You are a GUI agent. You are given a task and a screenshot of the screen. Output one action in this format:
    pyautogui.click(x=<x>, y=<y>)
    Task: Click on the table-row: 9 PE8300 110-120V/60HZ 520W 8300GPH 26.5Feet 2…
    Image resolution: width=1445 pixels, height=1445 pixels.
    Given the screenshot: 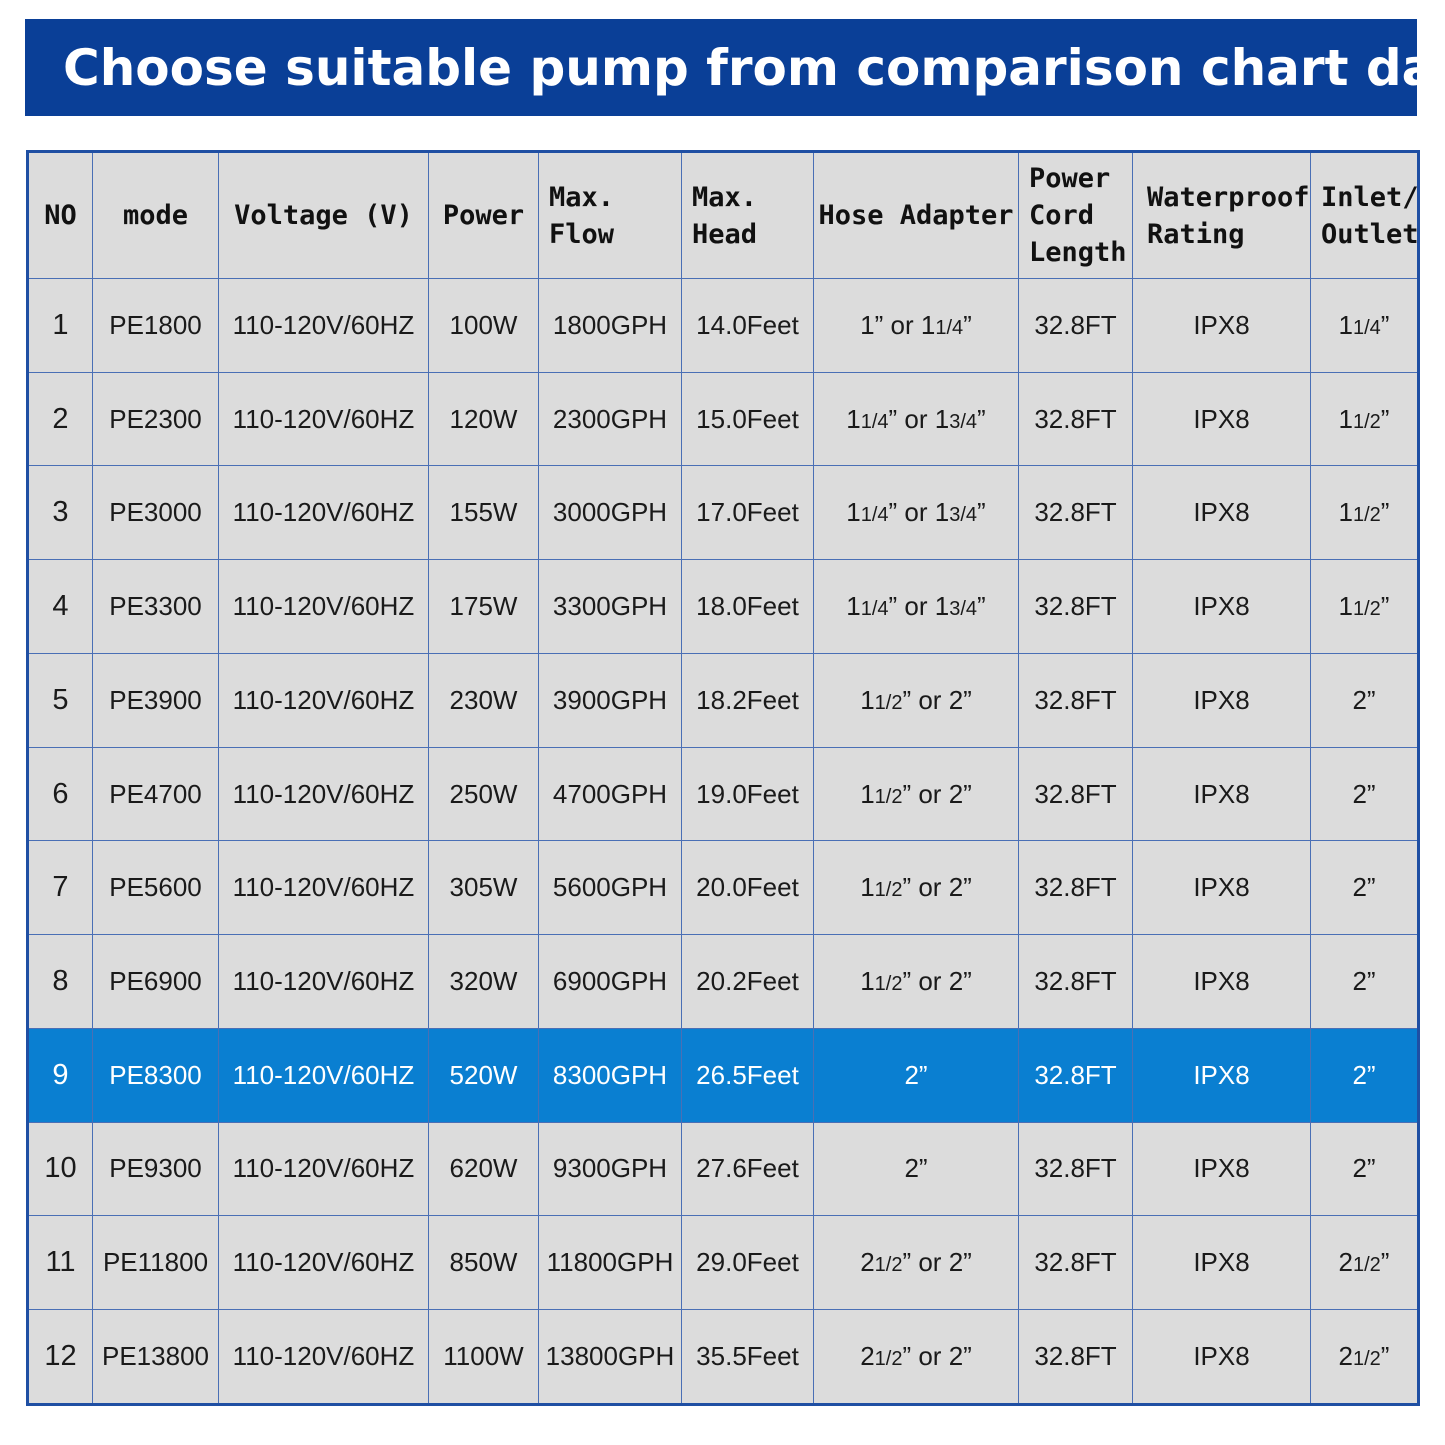 What is the action you would take?
    pyautogui.click(x=723, y=1075)
    